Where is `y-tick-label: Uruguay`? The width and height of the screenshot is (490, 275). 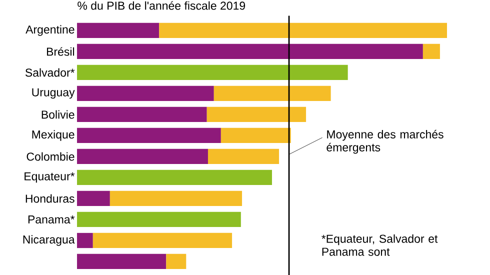
y-tick-label: Uruguay is located at coordinates (53, 93).